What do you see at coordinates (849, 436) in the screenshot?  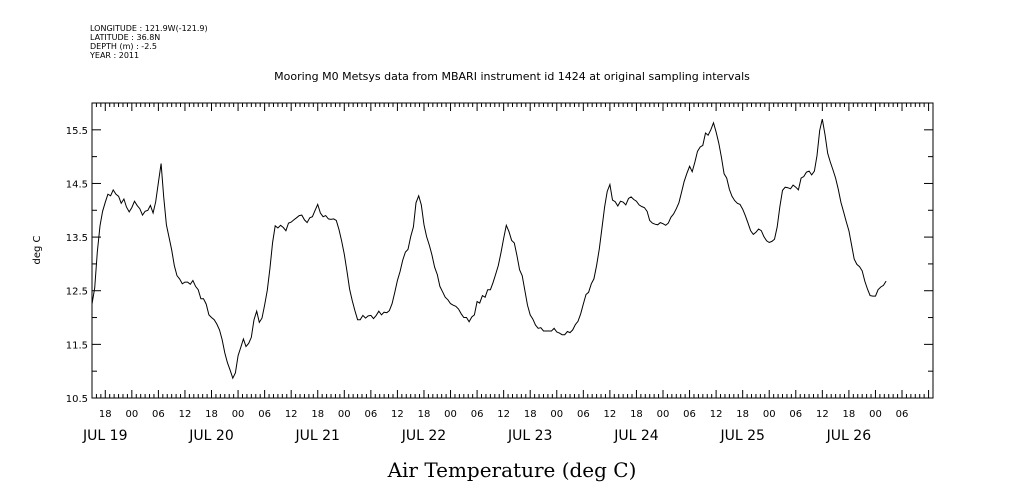 I see `x-day-label: JUL 26` at bounding box center [849, 436].